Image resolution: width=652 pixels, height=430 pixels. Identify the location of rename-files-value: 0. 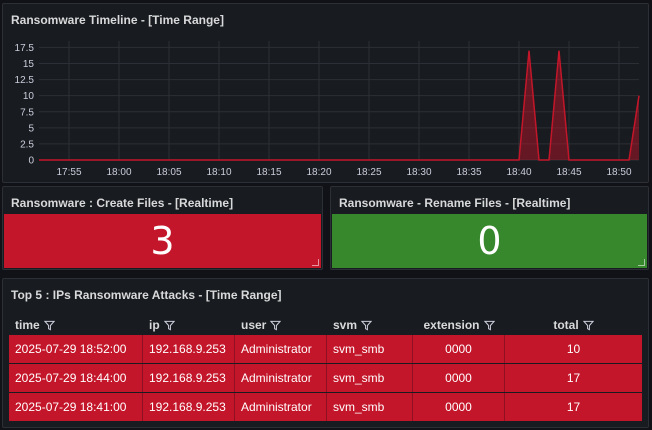
(489, 241).